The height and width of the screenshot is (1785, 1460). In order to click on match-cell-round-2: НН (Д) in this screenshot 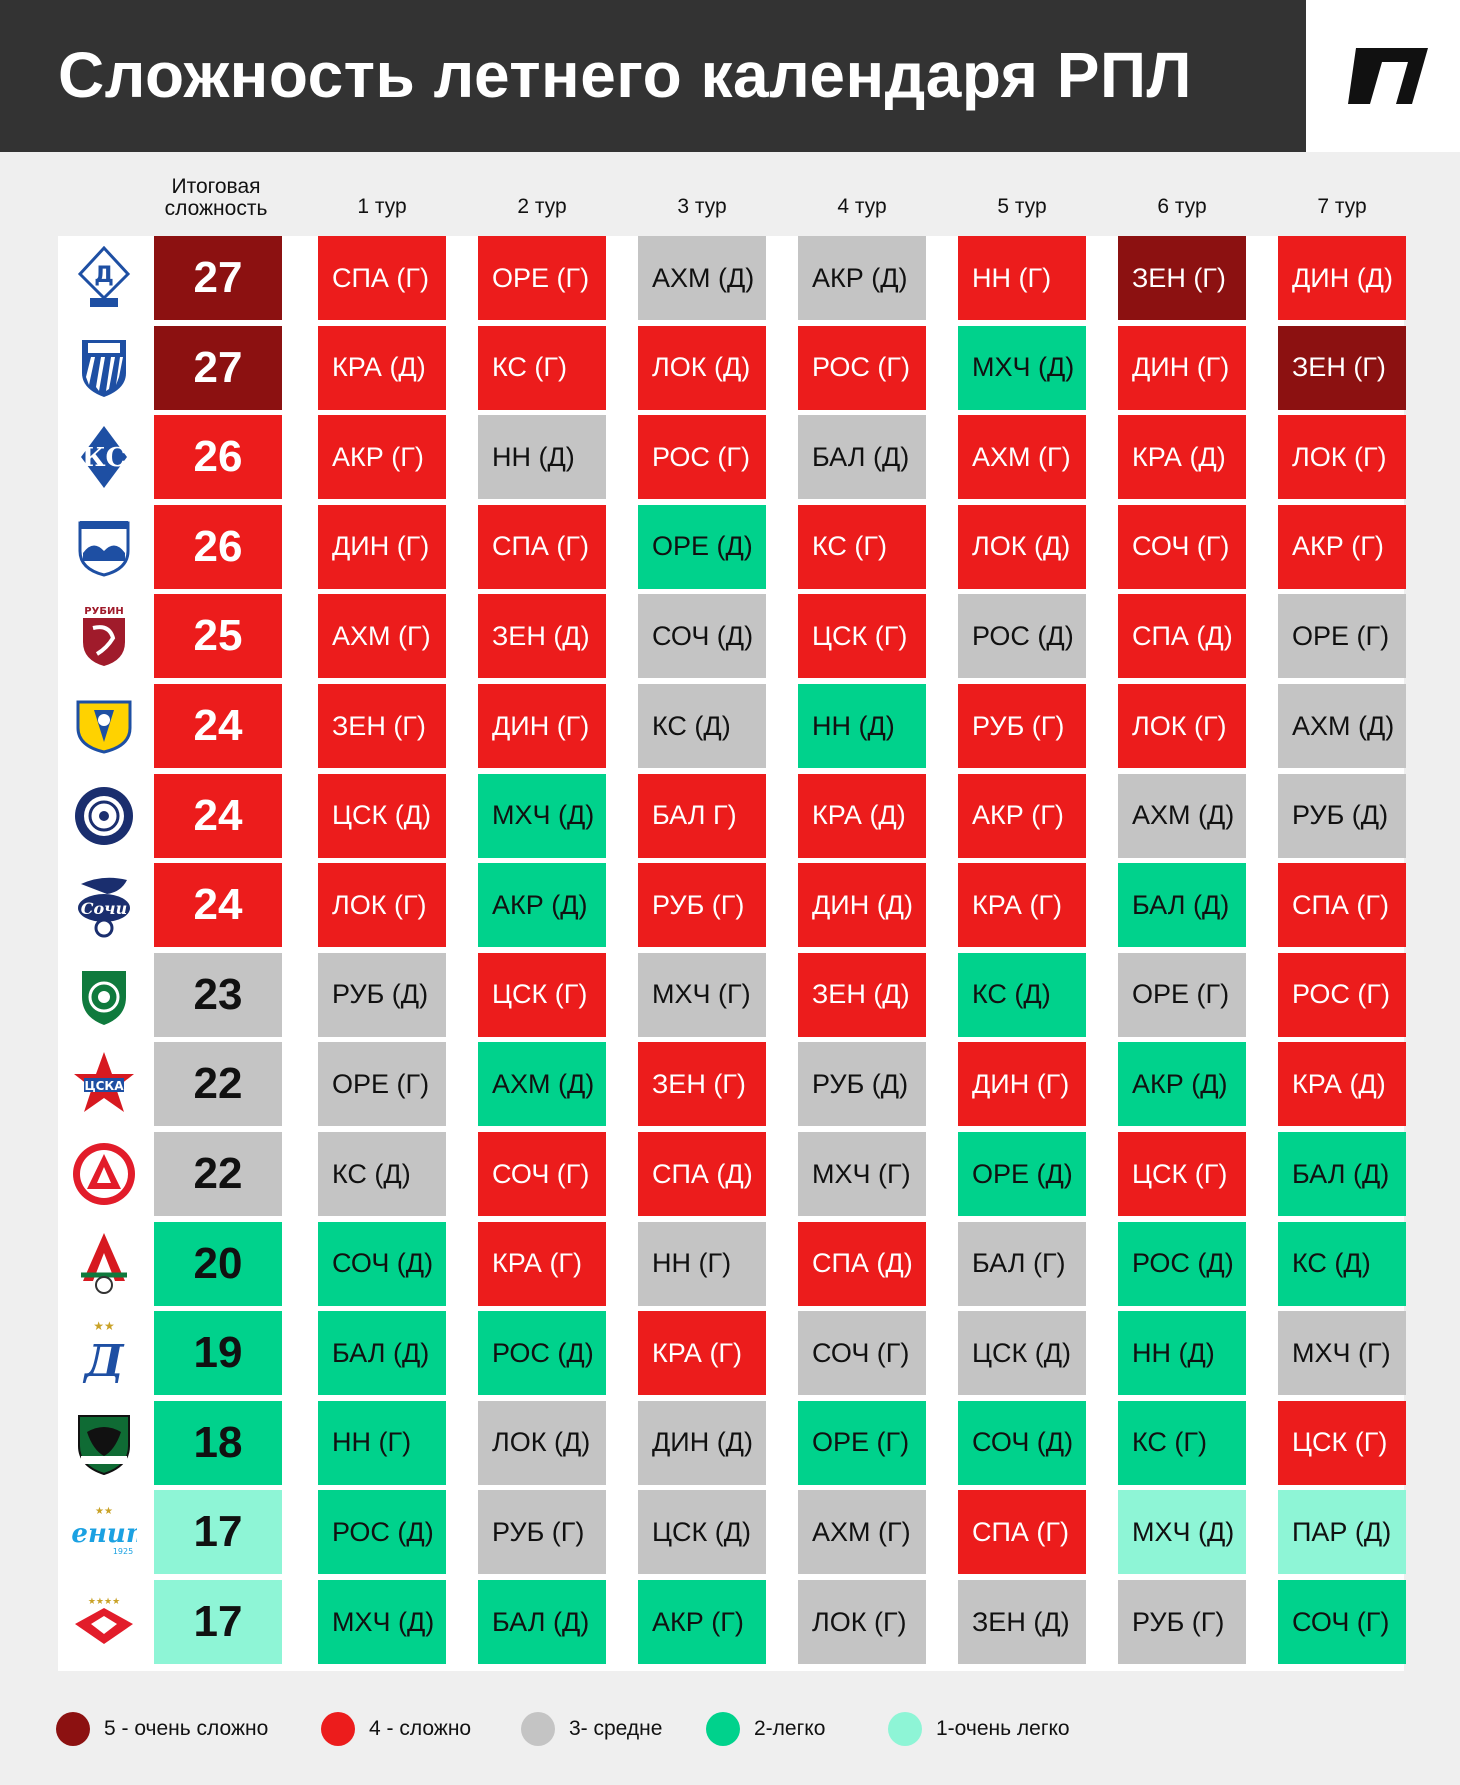, I will do `click(542, 457)`.